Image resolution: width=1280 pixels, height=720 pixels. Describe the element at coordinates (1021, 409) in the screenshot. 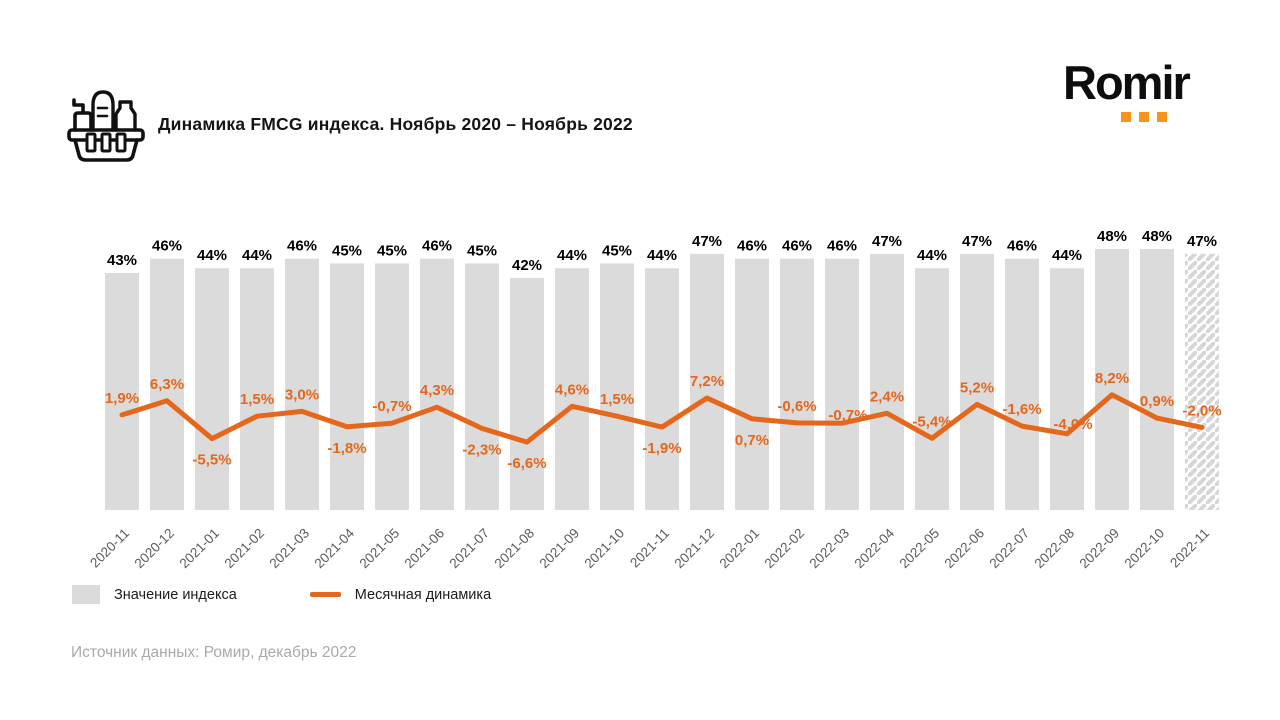

I see `line-value-label: -1,6%` at that location.